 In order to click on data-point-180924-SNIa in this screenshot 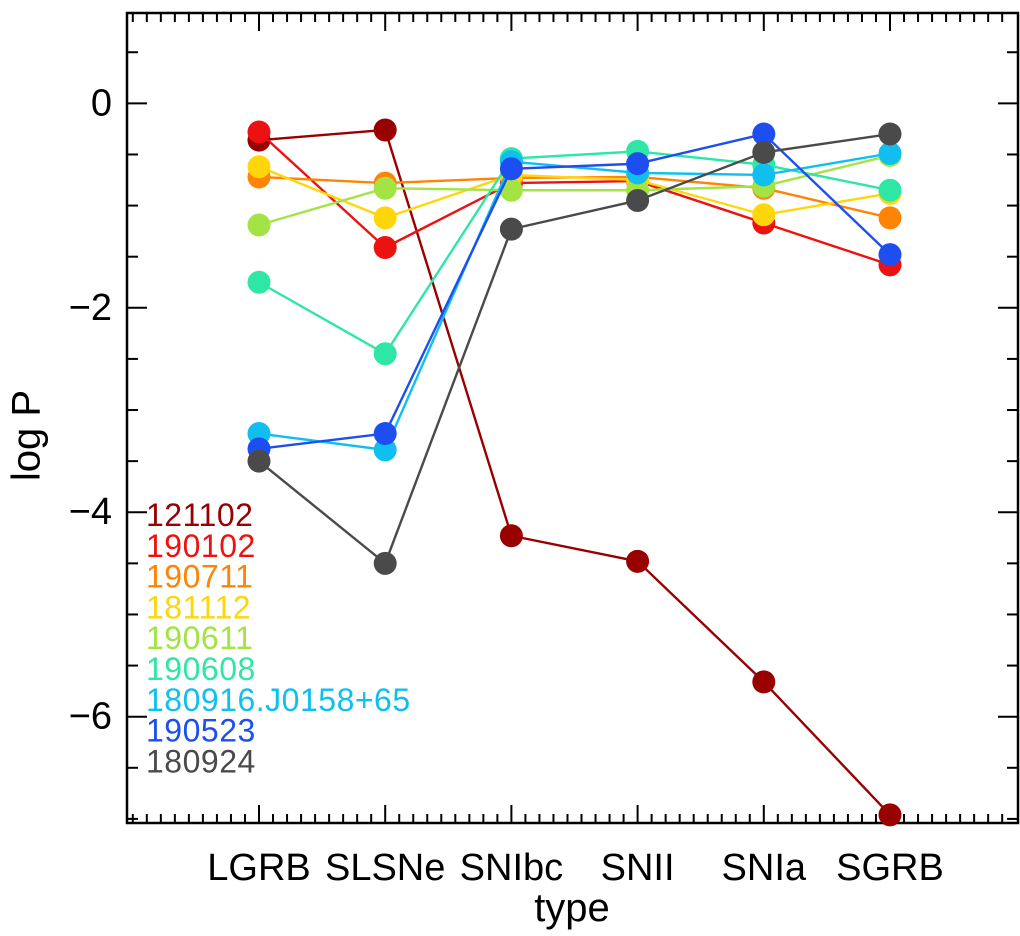, I will do `click(764, 152)`.